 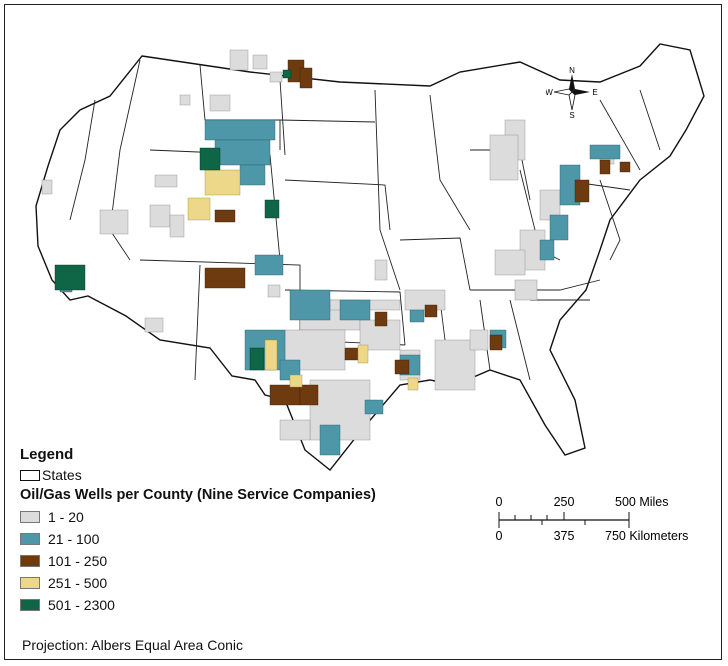 What do you see at coordinates (564, 502) in the screenshot?
I see `scale-mi-1: 250` at bounding box center [564, 502].